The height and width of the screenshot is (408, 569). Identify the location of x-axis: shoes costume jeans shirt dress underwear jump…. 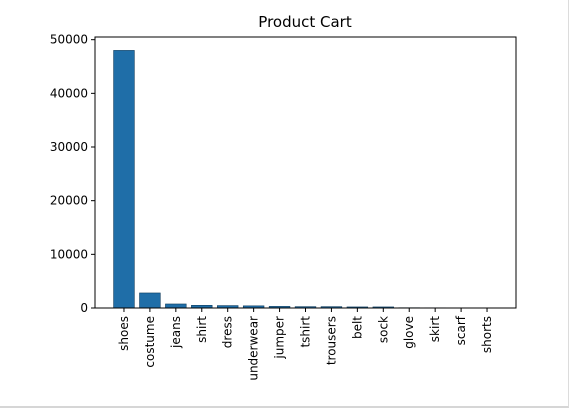
(305, 344).